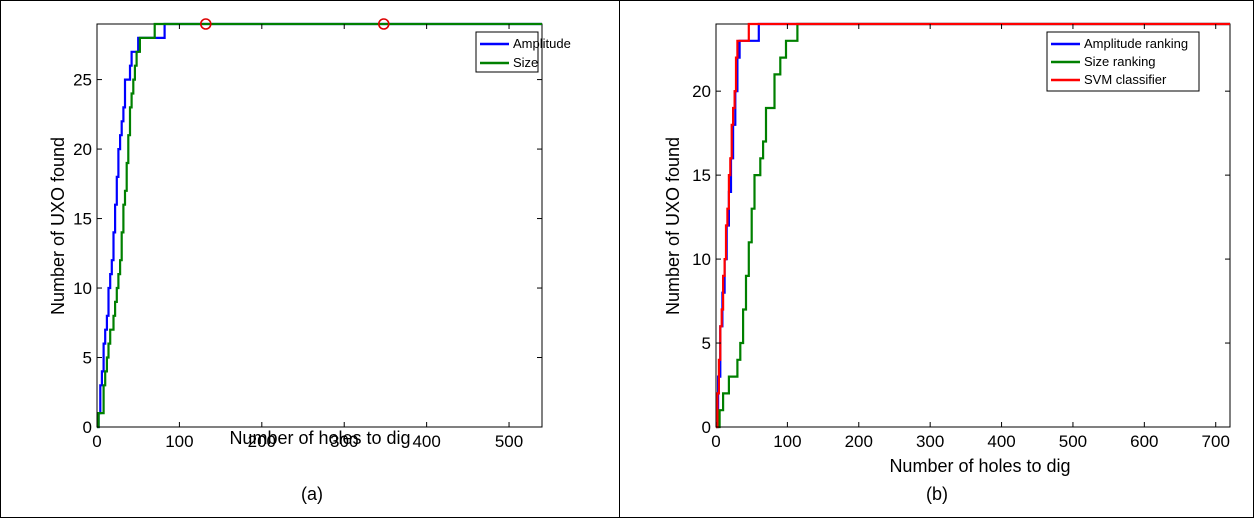 This screenshot has width=1254, height=518. I want to click on chart-a-ylabel: Number of UXO found, so click(58, 226).